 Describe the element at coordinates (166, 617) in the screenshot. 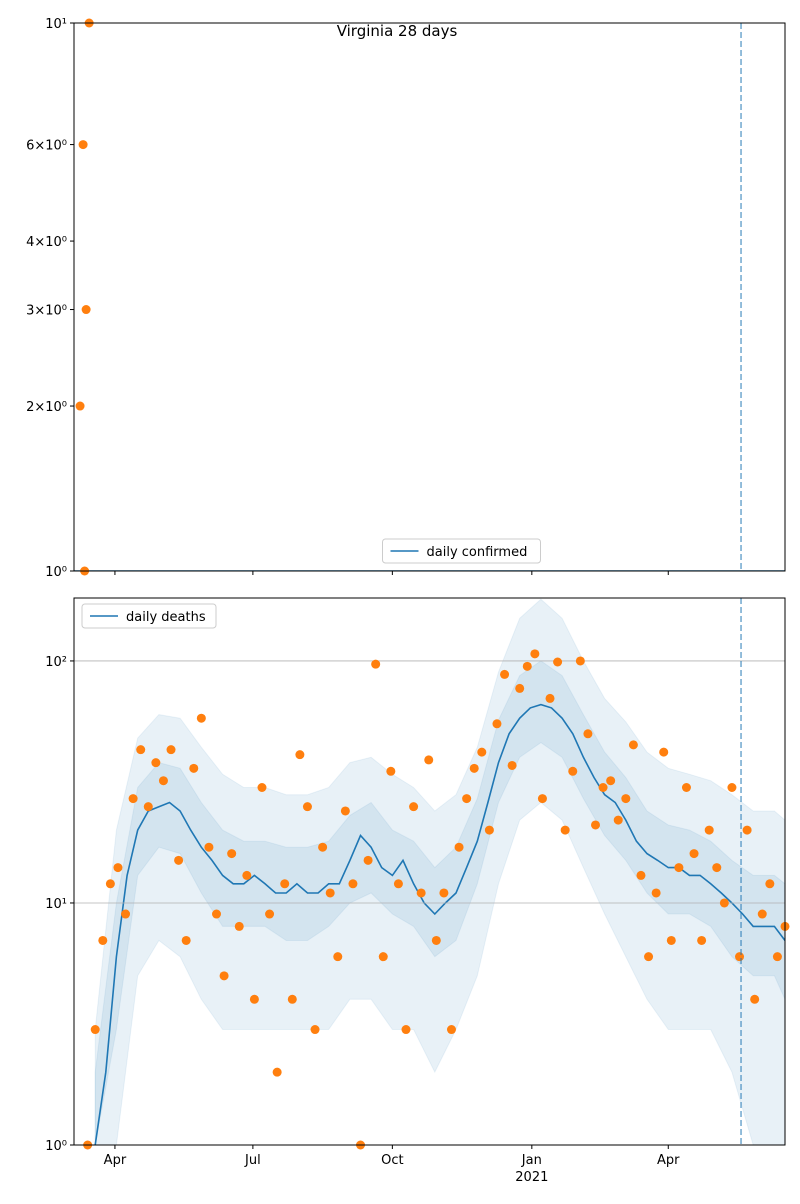

I see `legend-label: daily deaths` at that location.